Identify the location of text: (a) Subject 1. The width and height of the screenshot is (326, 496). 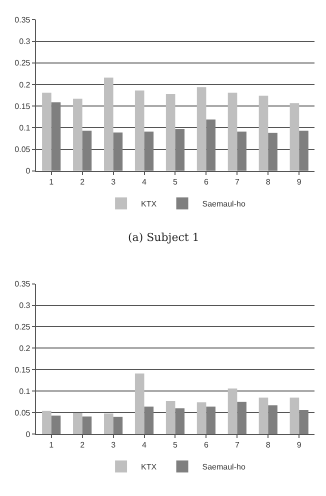
(164, 237).